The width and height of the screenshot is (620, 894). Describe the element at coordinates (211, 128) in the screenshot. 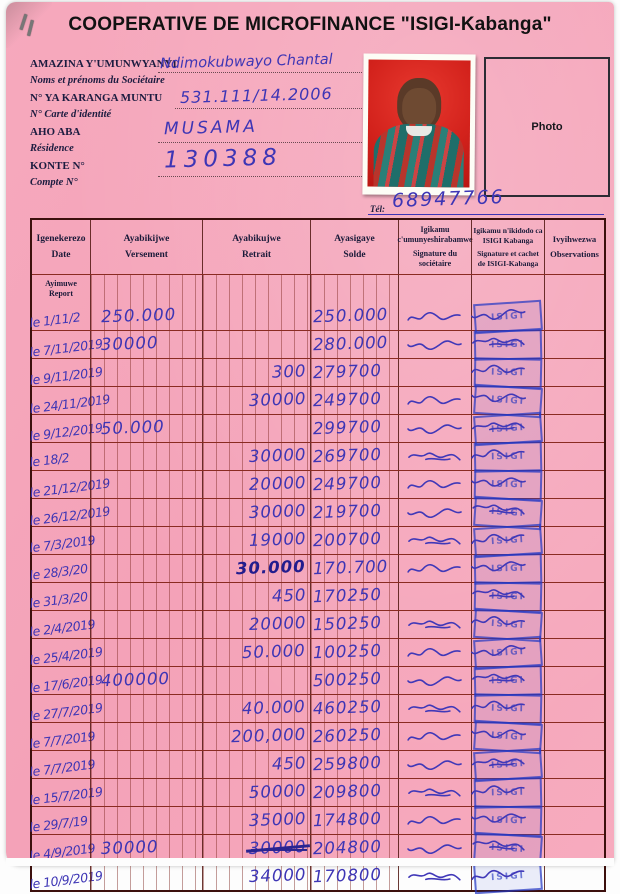

I see `field-residence-value: MUSAMA` at that location.